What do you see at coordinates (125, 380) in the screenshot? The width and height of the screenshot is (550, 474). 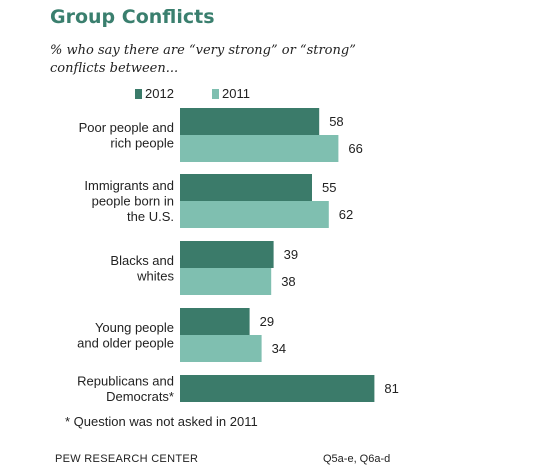 I see `category-label: Republicans and` at bounding box center [125, 380].